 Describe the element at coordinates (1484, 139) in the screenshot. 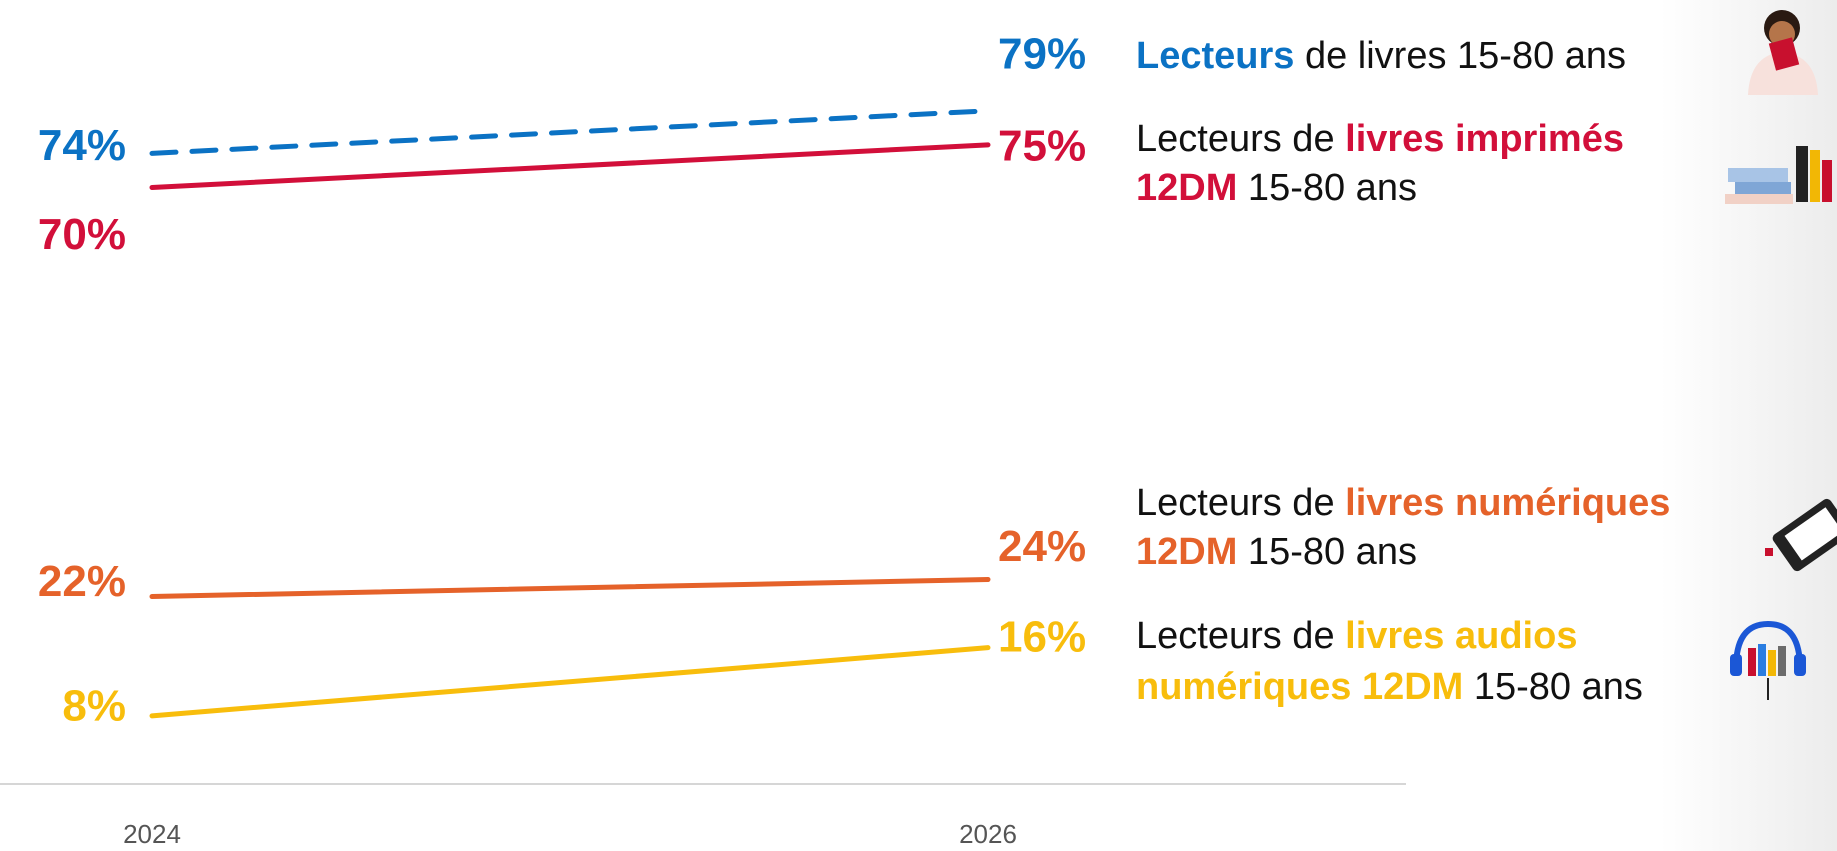

I see `legend-text: livres imprimés` at that location.